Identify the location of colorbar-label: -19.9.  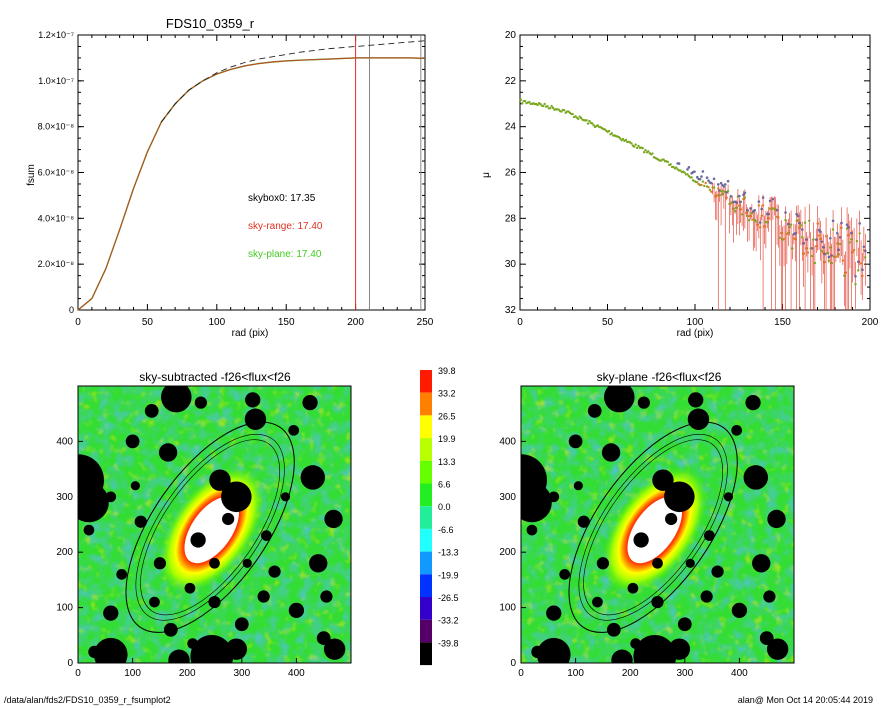
(448, 575).